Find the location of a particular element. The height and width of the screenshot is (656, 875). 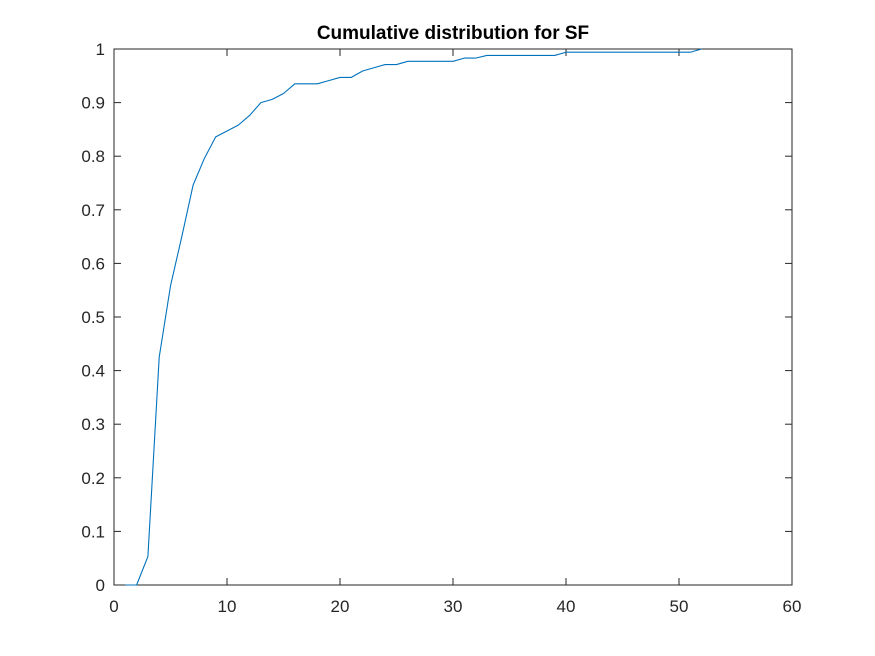

y-tick-label: 0.6 is located at coordinates (93, 263).